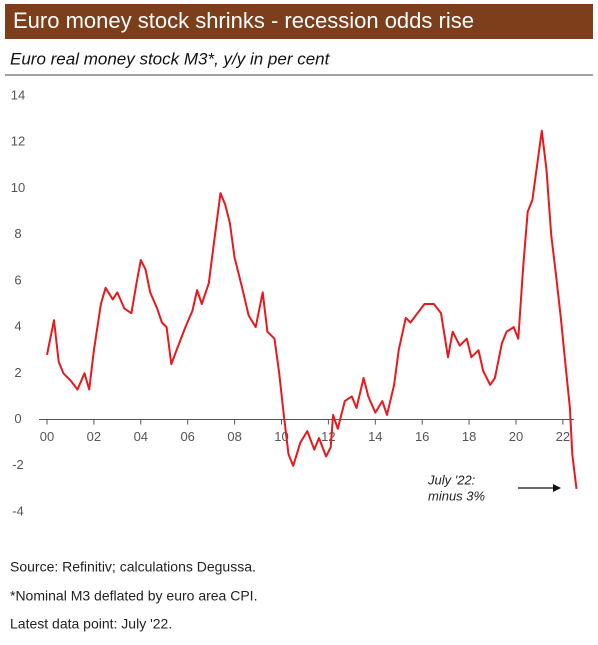 The image size is (598, 645). Describe the element at coordinates (141, 436) in the screenshot. I see `x-tick-label: 04` at that location.